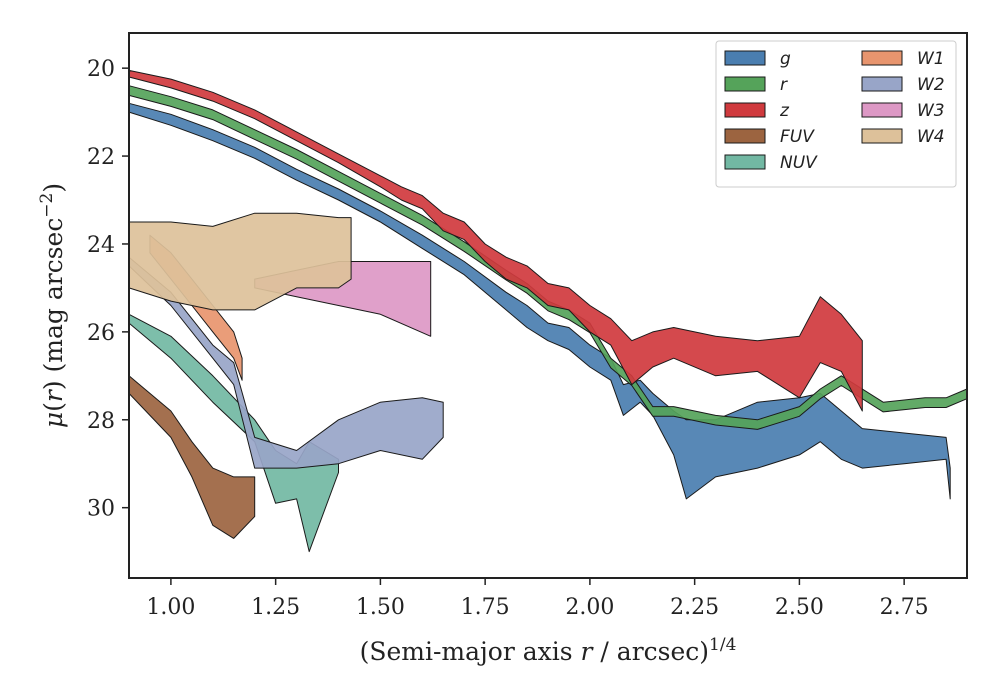 This screenshot has height=700, width=1000. What do you see at coordinates (882, 84) in the screenshot?
I see `legend-swatch-W2` at bounding box center [882, 84].